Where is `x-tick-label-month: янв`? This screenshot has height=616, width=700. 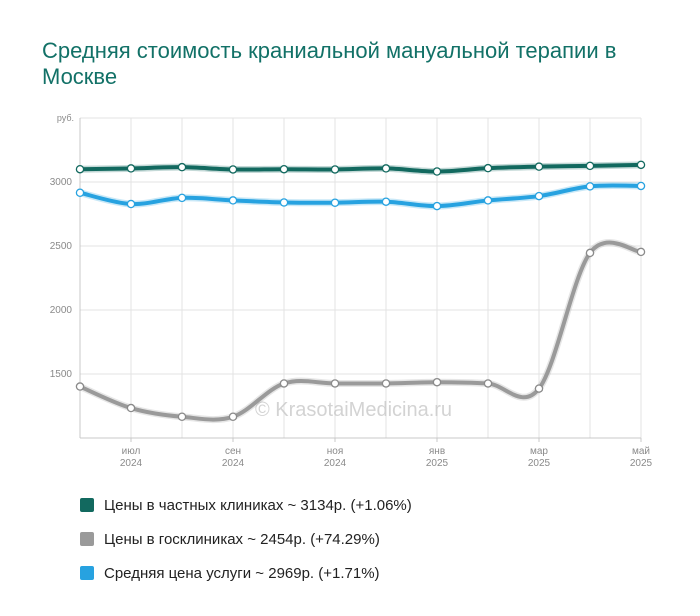
x-tick-label-month: янв is located at coordinates (437, 451).